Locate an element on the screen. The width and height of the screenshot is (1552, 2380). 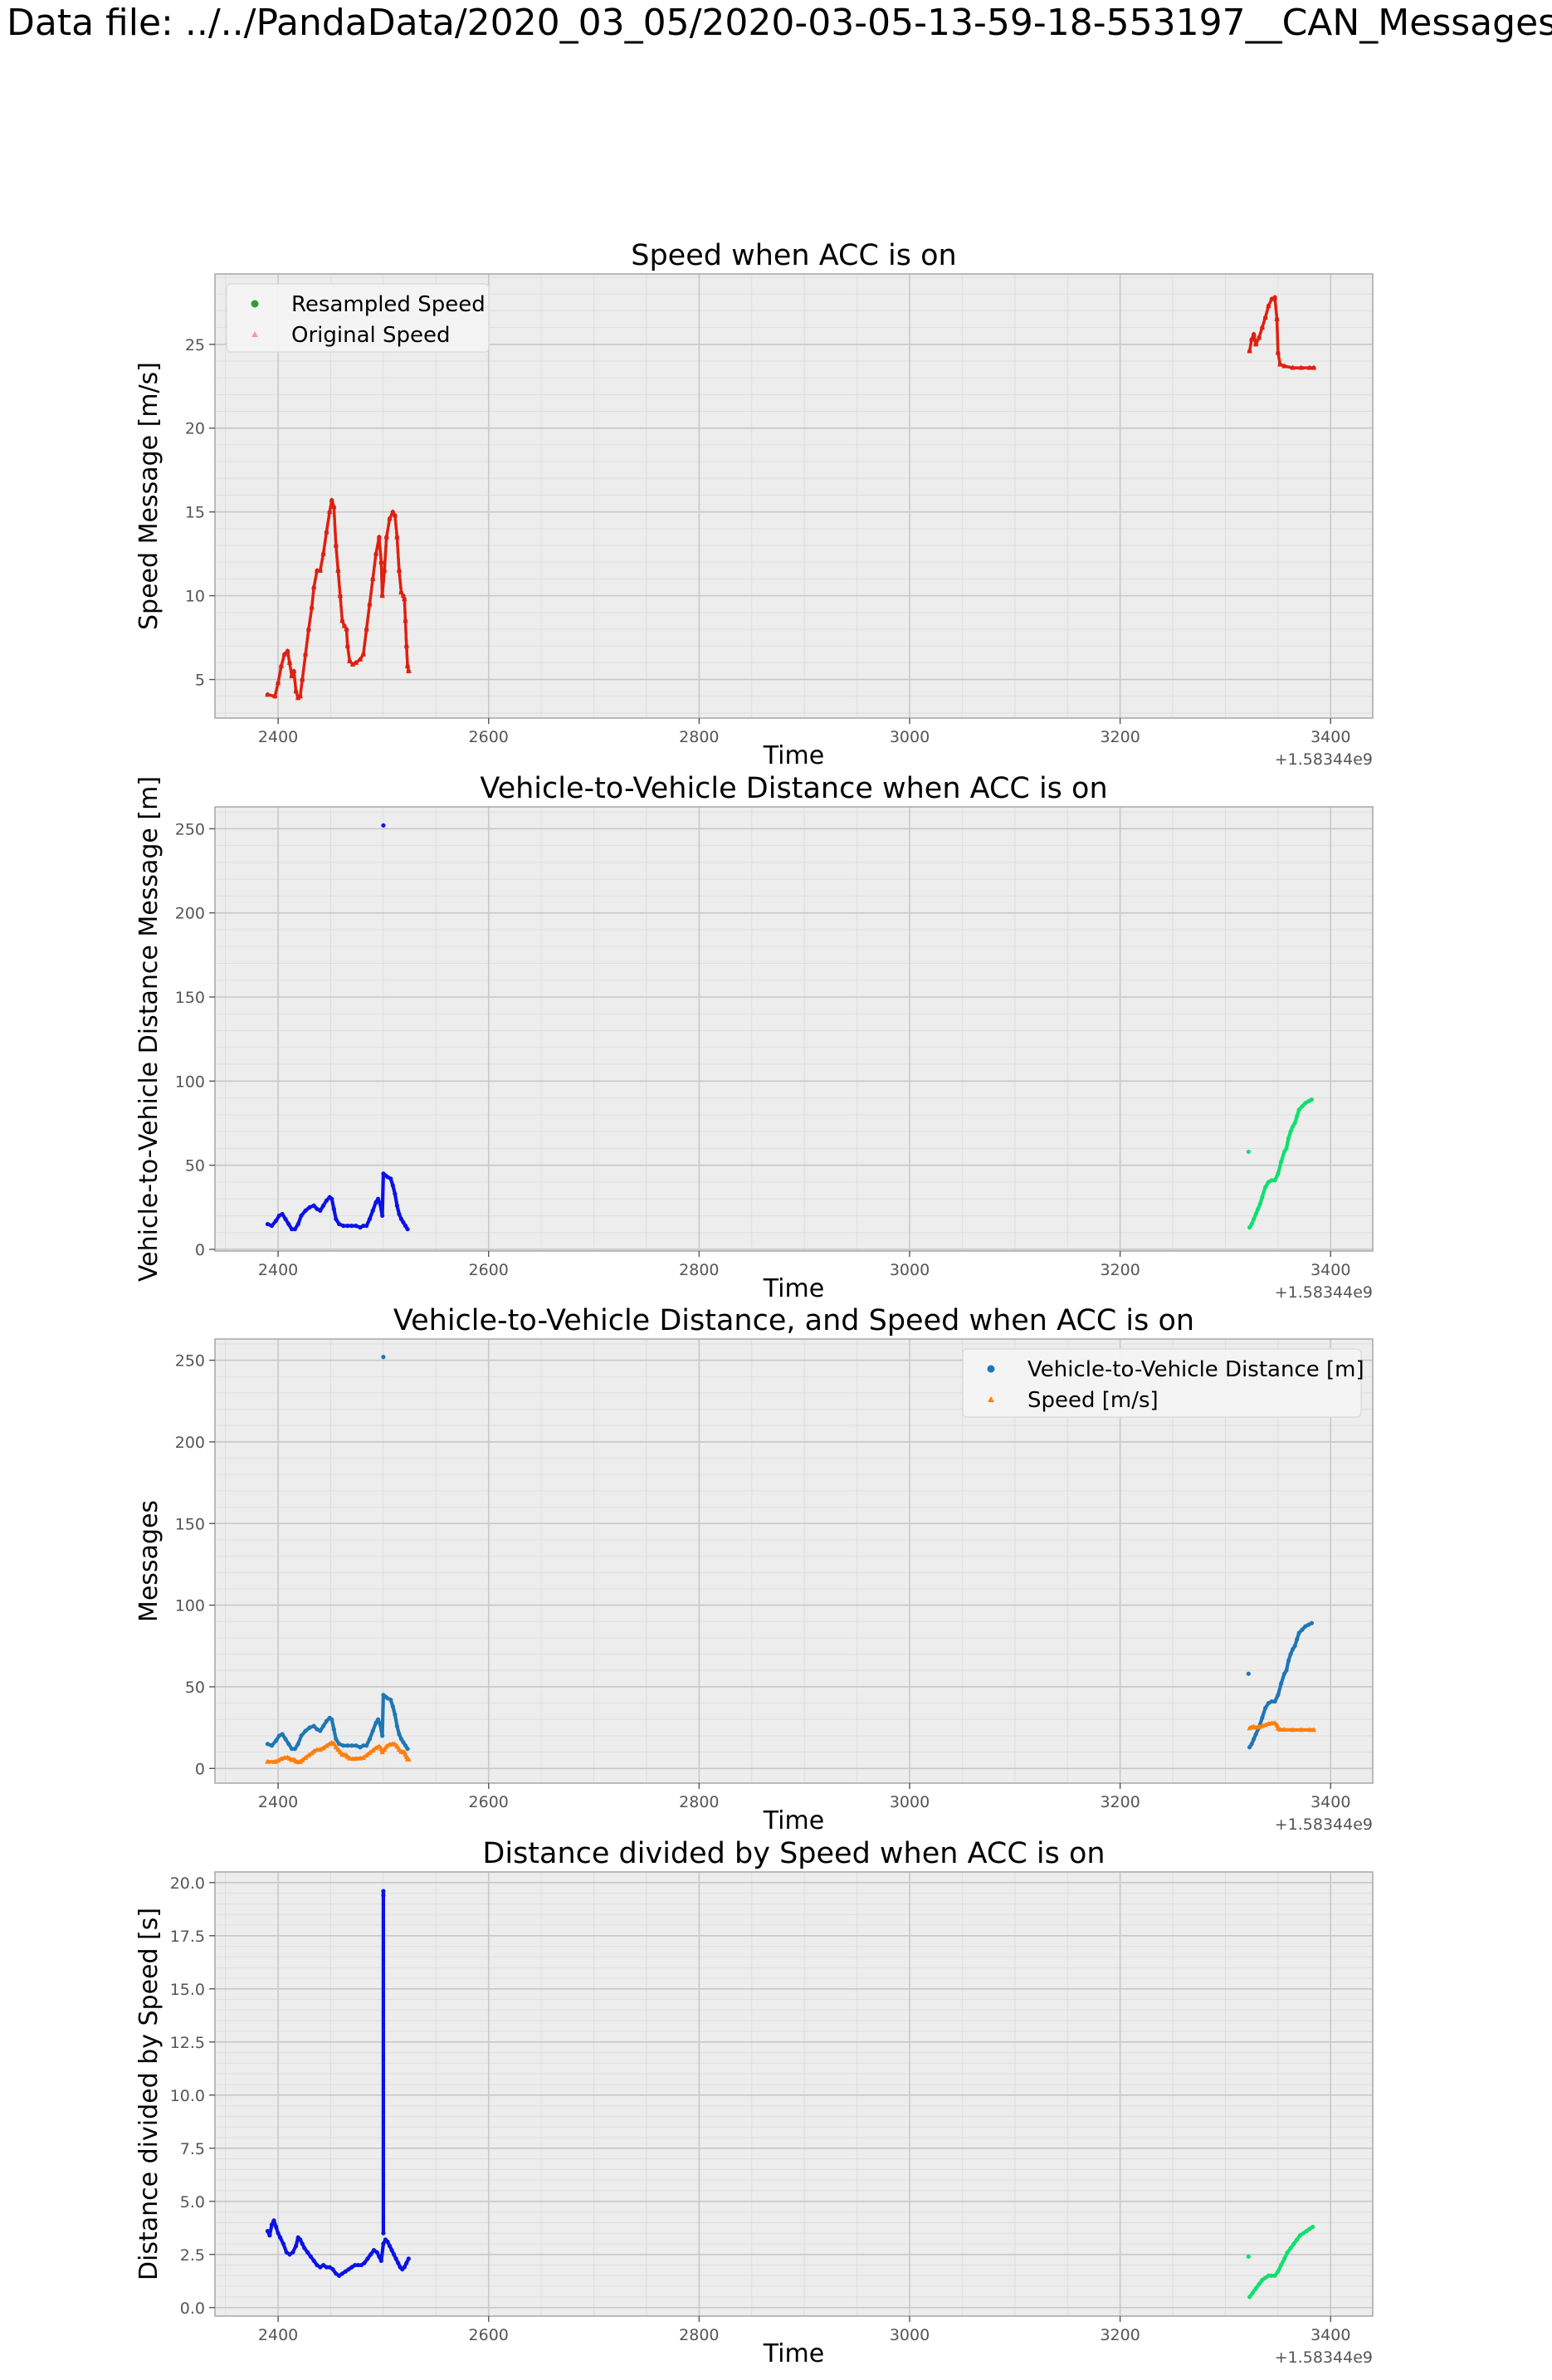
y-tick-label: 5.0 is located at coordinates (192, 2202).